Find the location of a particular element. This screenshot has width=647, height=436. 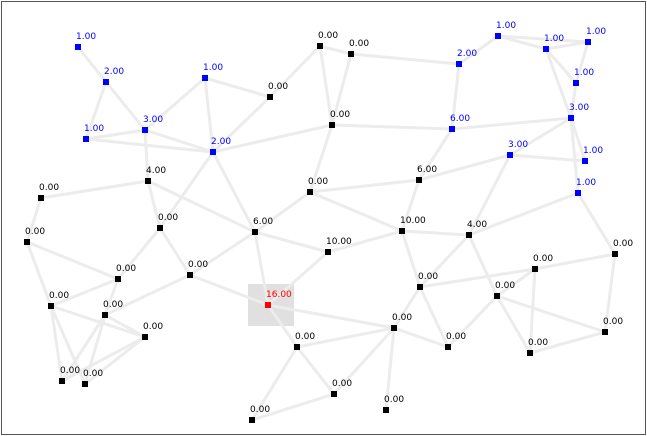

node-label: 1.00 is located at coordinates (506, 26).